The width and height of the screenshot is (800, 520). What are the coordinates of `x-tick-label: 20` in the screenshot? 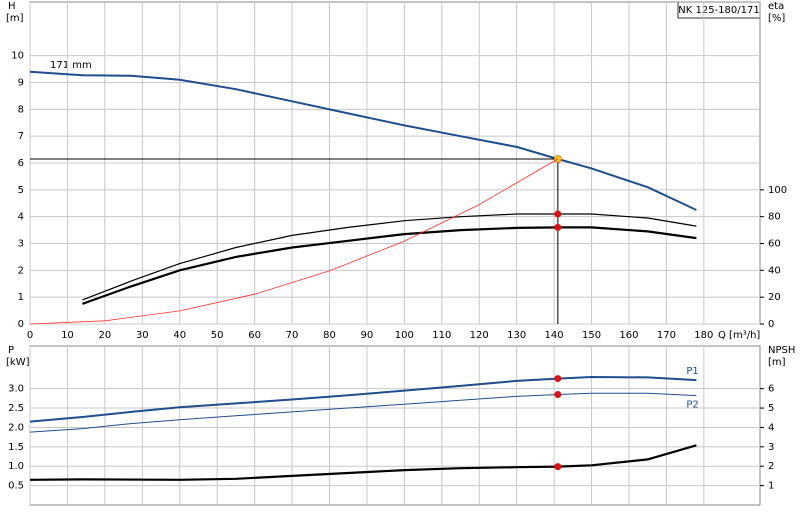 It's located at (105, 335).